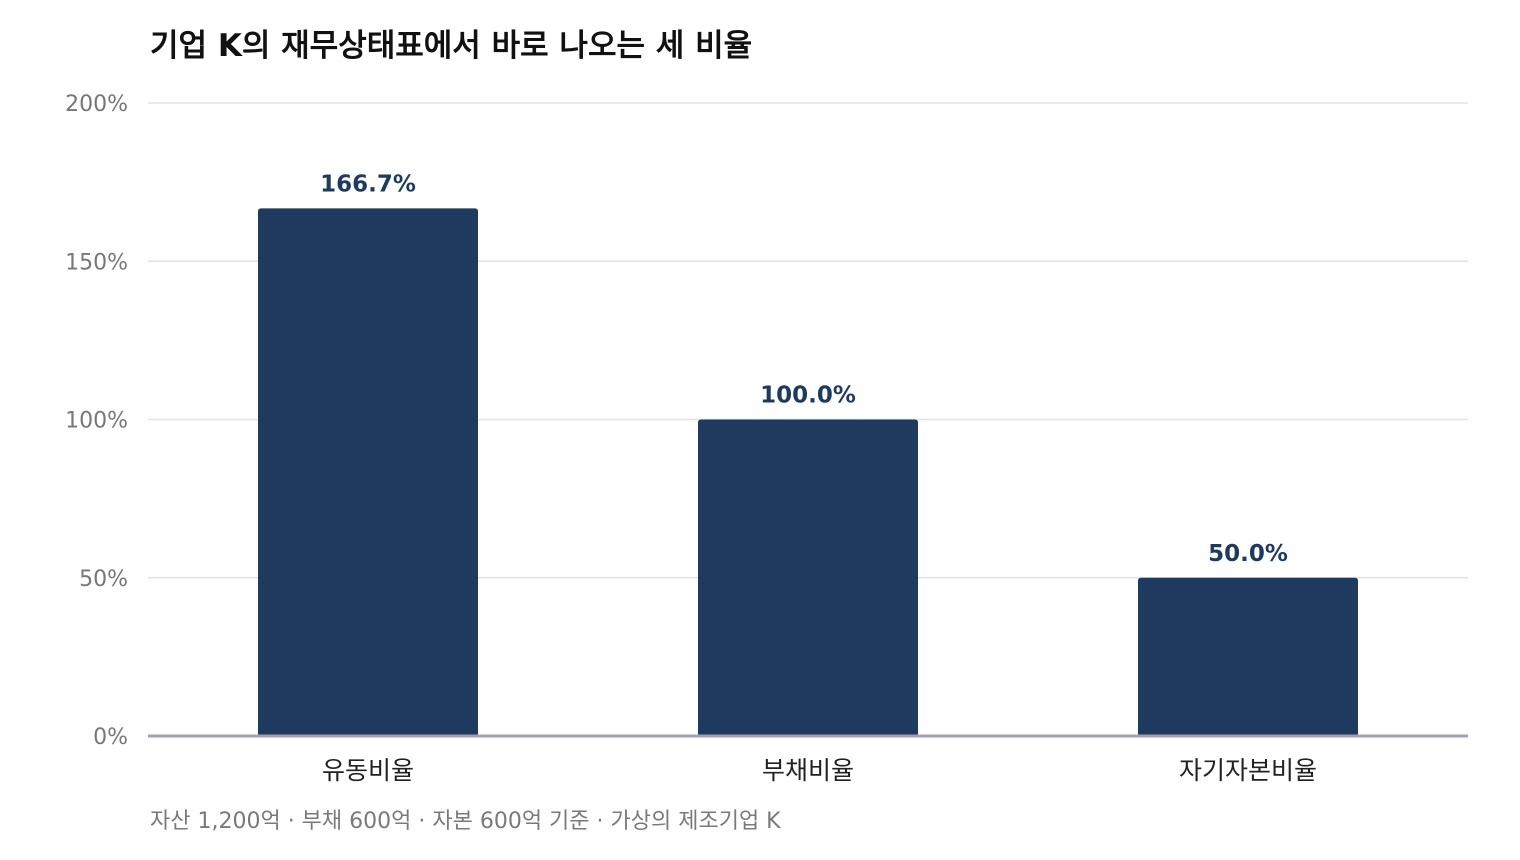 This screenshot has width=1520, height=860. What do you see at coordinates (96, 262) in the screenshot?
I see `y-tick-label: 150%` at bounding box center [96, 262].